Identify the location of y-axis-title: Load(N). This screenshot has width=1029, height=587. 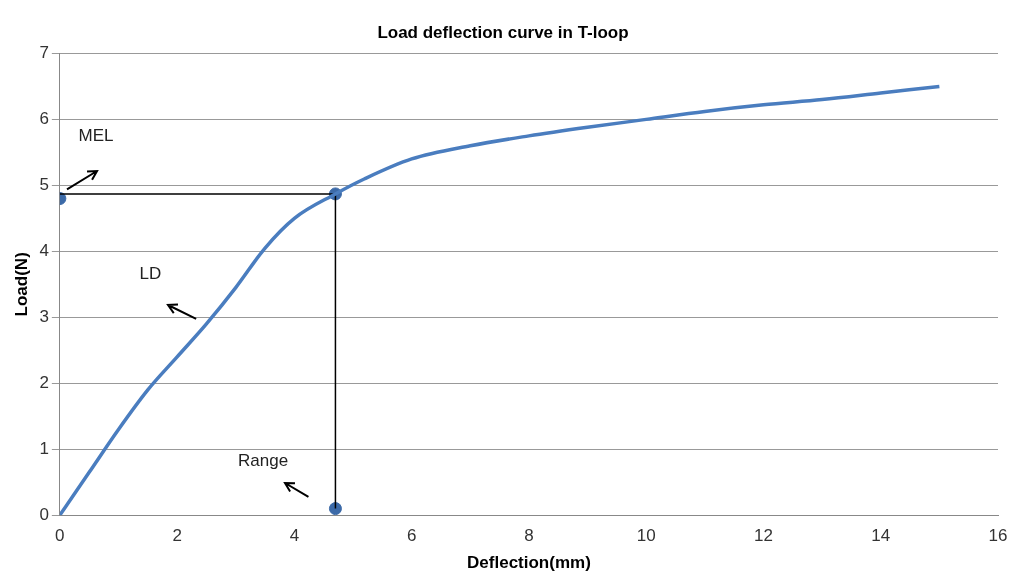
(21, 284).